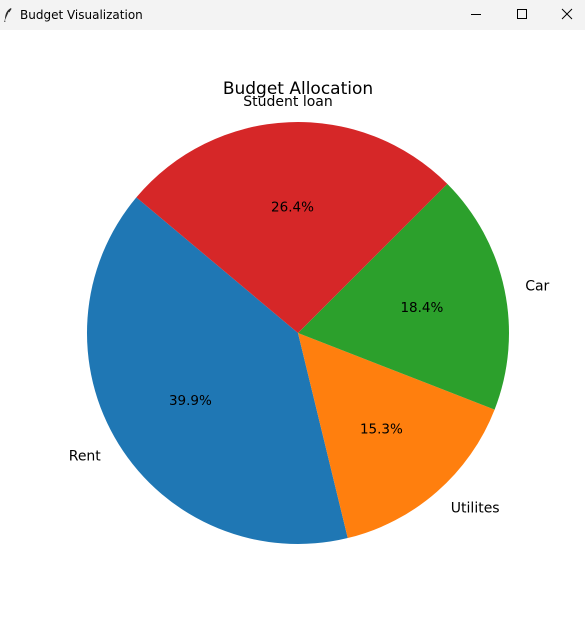 The image size is (585, 627). I want to click on minimize-icon, so click(476, 14).